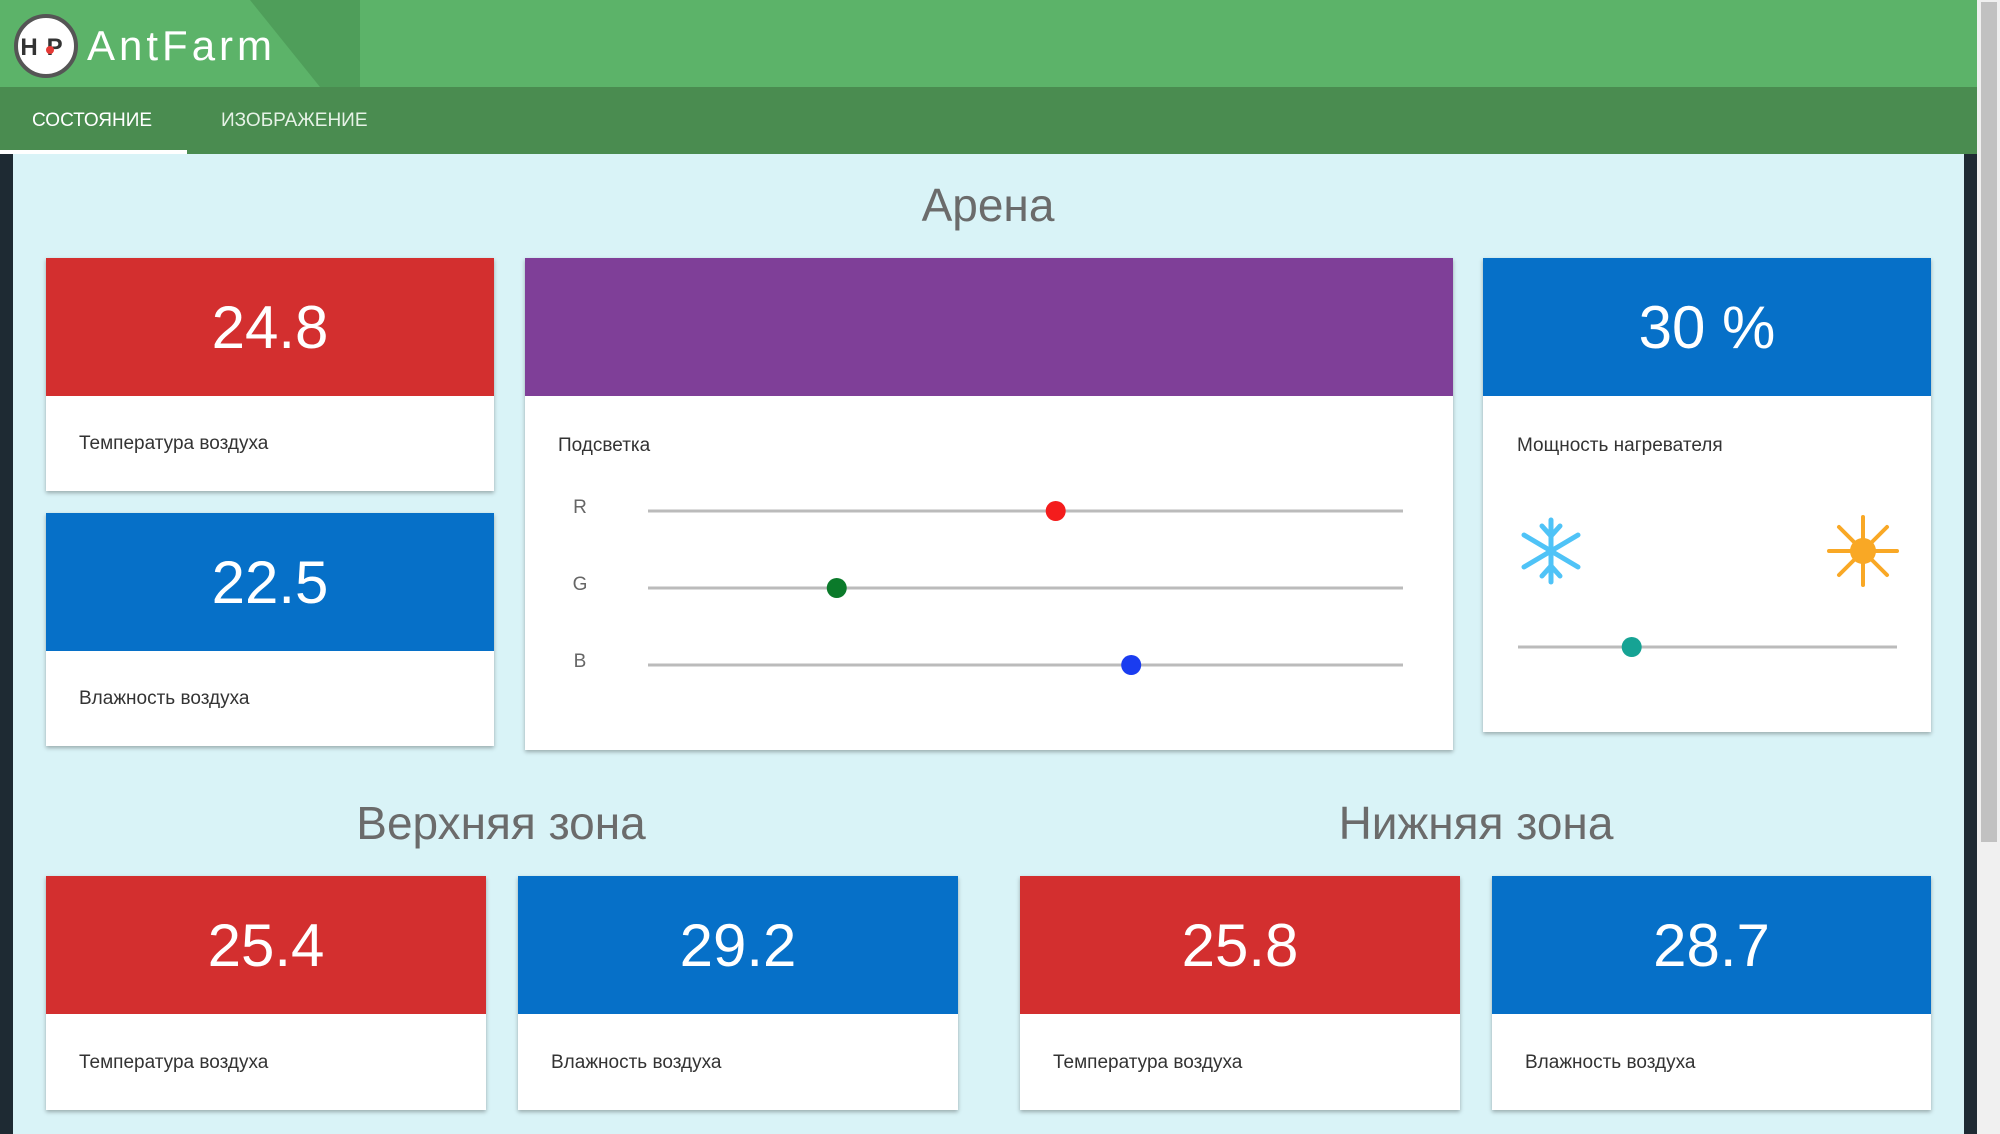 The image size is (2000, 1134). Describe the element at coordinates (1240, 945) in the screenshot. I see `temperature-value: 25.8` at that location.